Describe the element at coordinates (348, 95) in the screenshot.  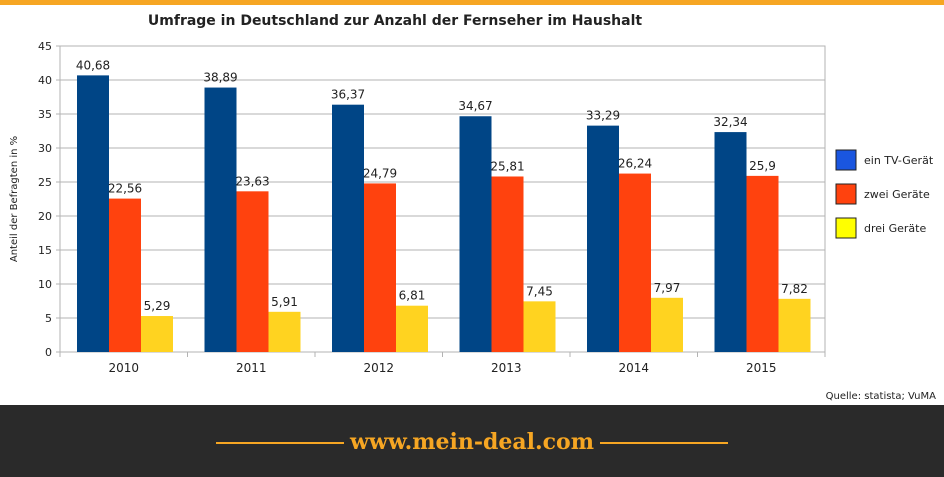
I see `data-label: 36,37` at that location.